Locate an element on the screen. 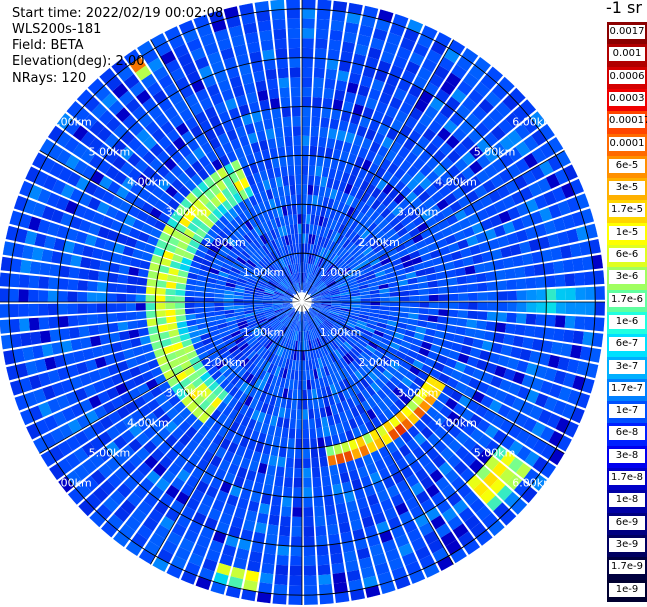  colorbar-tick-label: 1.7e-9 is located at coordinates (627, 567).